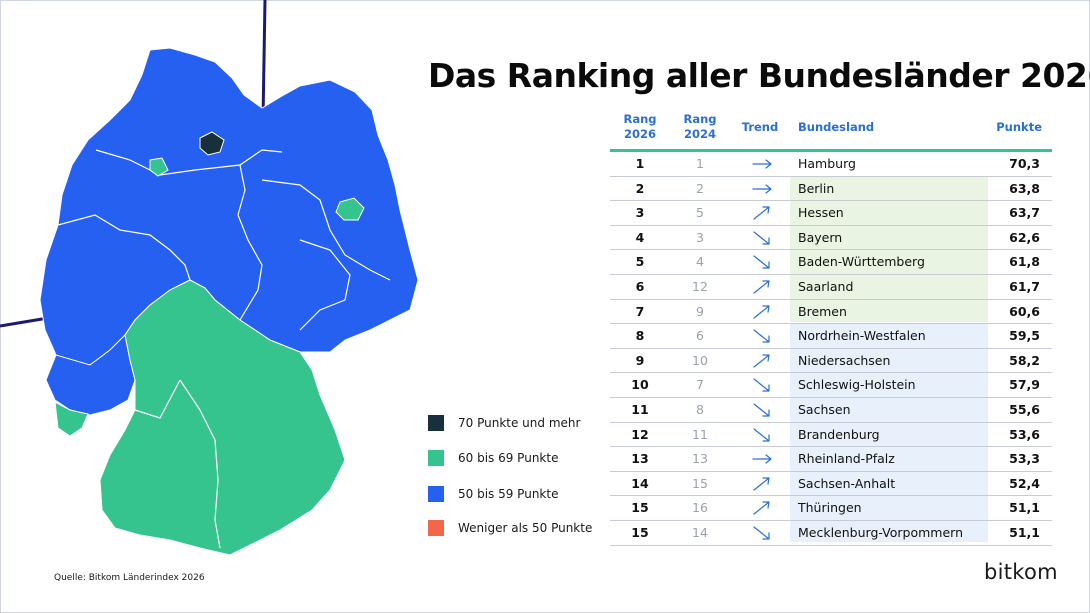 This screenshot has width=1090, height=613. Describe the element at coordinates (861, 262) in the screenshot. I see `state-name-cell: Baden-Württemberg` at that location.